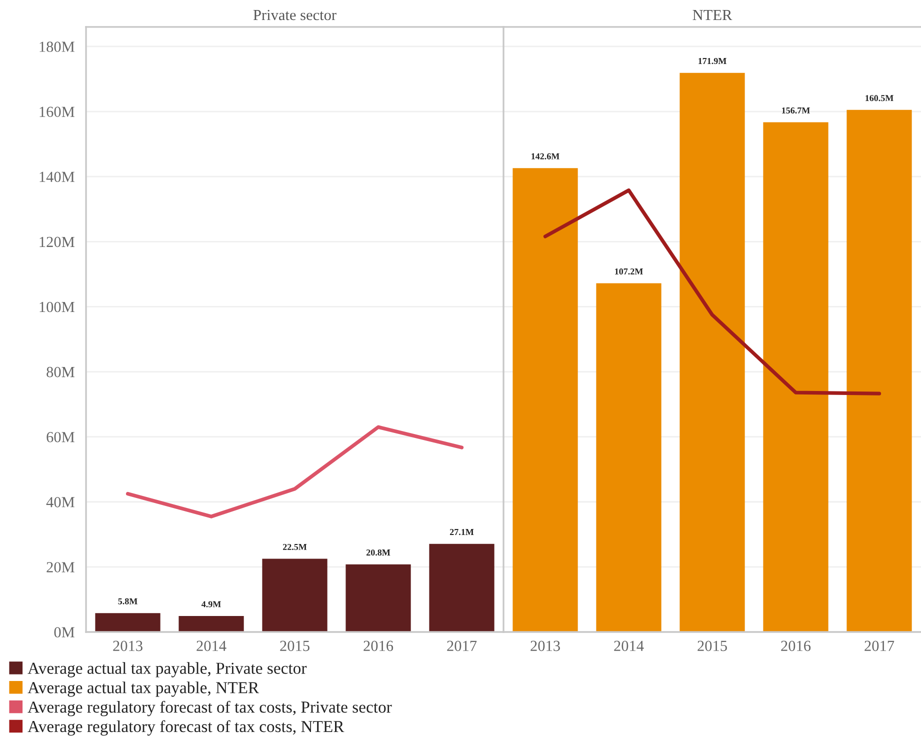 The height and width of the screenshot is (745, 921). Describe the element at coordinates (57, 177) in the screenshot. I see `y-tick-label: 140M` at that location.